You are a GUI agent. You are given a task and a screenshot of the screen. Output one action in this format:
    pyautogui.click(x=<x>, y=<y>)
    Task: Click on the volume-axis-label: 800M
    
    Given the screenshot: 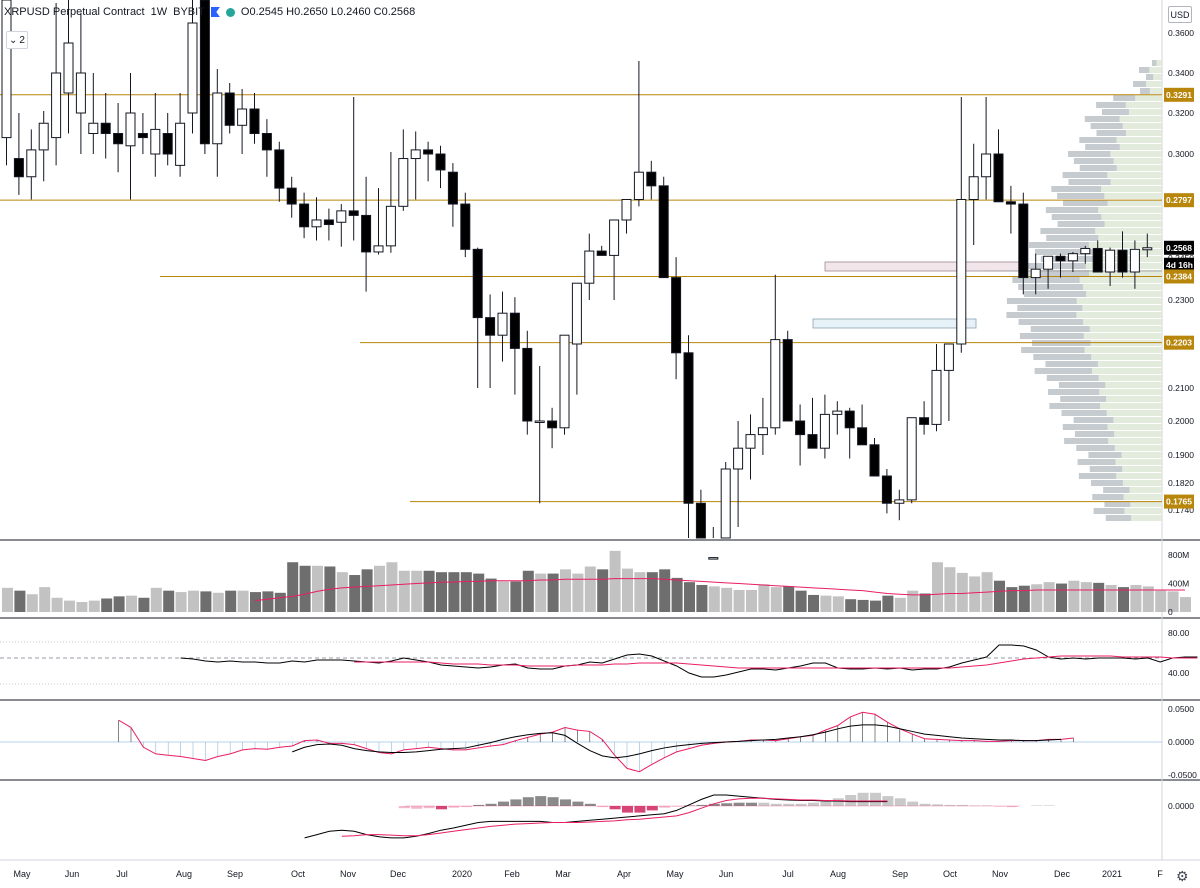 What is the action you would take?
    pyautogui.click(x=1178, y=555)
    